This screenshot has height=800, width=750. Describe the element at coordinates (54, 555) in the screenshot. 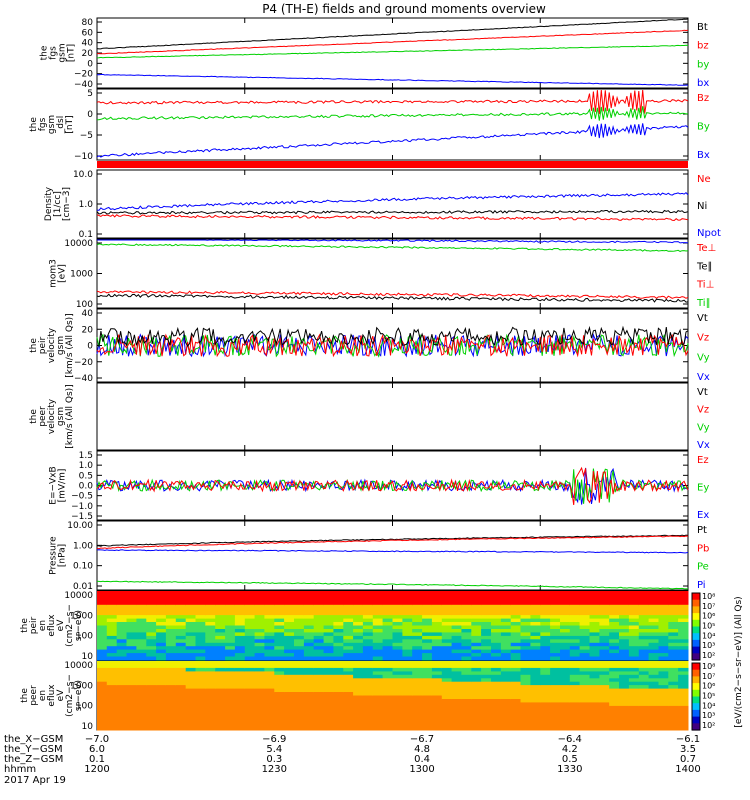

I see `y-axis-label: Pressure` at that location.